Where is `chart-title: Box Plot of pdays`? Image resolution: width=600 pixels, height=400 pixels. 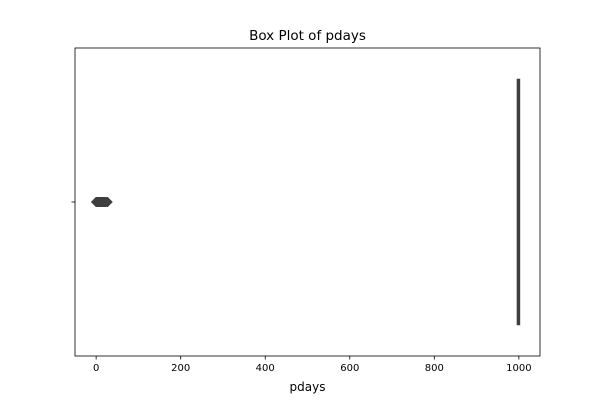
chart-title: Box Plot of pdays is located at coordinates (307, 36).